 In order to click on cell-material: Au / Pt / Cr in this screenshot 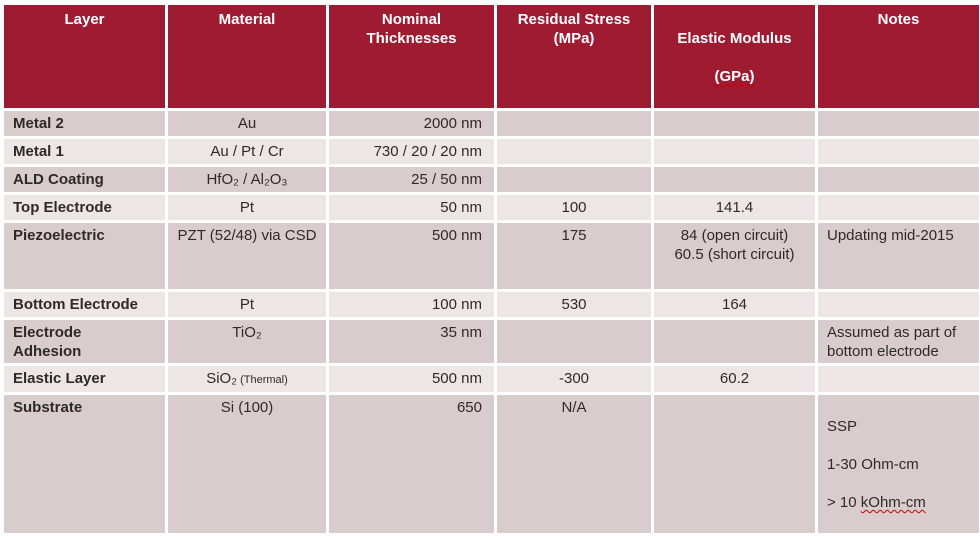, I will do `click(247, 152)`.